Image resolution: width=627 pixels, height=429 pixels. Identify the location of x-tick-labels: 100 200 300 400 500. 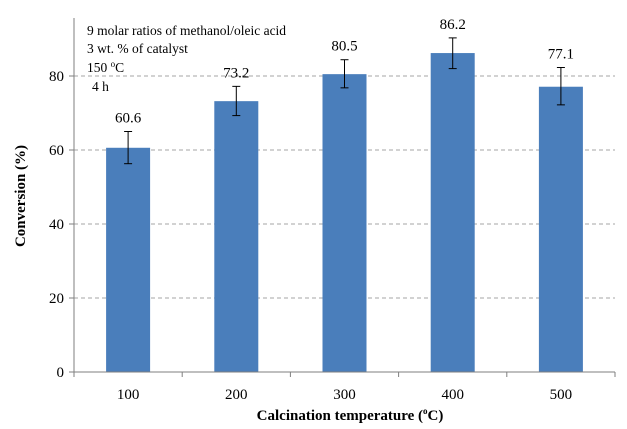
(344, 387).